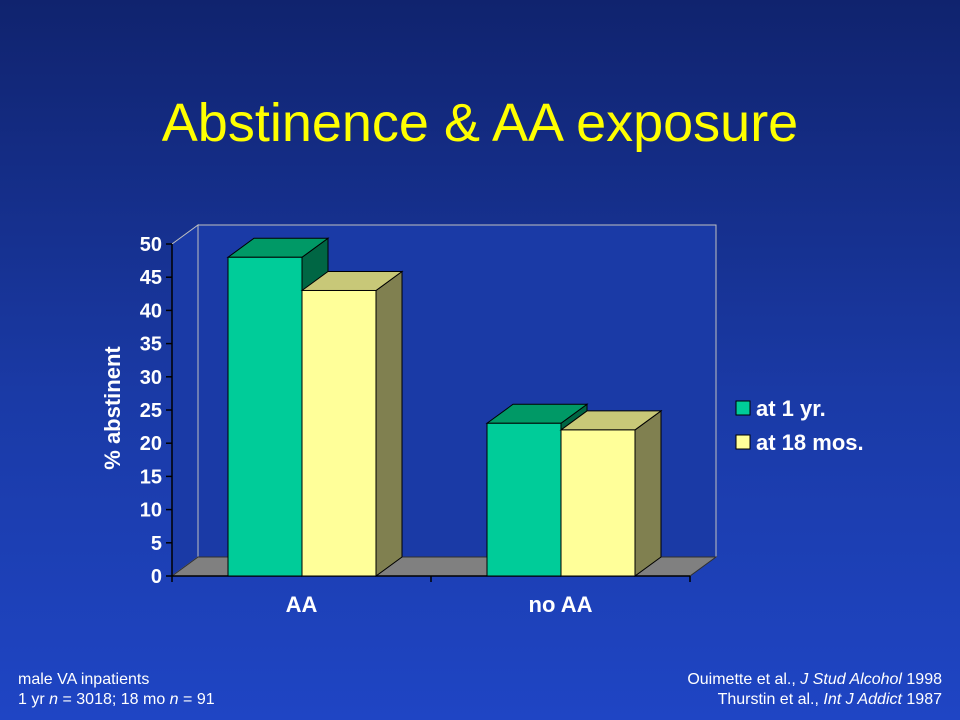 Image resolution: width=960 pixels, height=720 pixels. What do you see at coordinates (116, 699) in the screenshot?
I see `footer-n-line: 1 yr n = 3018; 18 mo n = 91` at bounding box center [116, 699].